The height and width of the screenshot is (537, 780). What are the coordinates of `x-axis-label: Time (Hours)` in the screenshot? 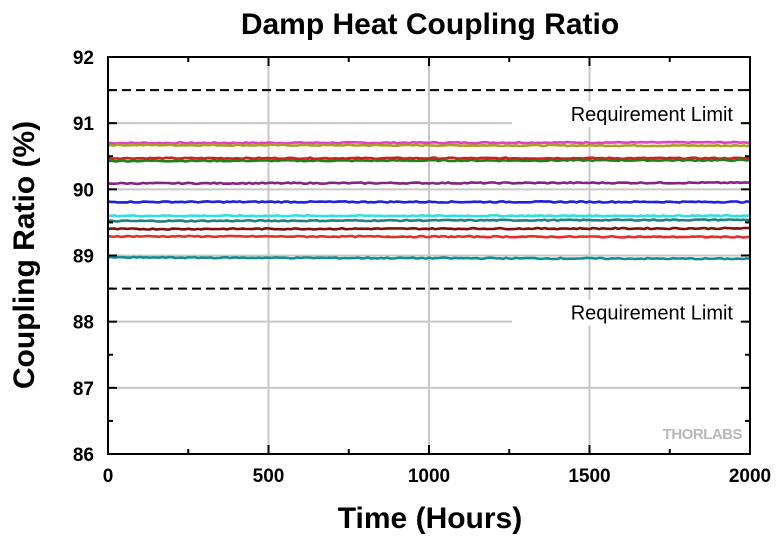 It's located at (430, 518).